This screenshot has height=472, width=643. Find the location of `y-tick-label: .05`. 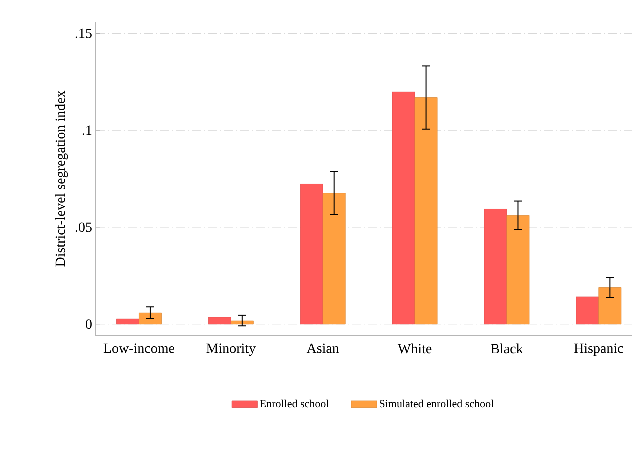

y-tick-label: .05 is located at coordinates (84, 227).